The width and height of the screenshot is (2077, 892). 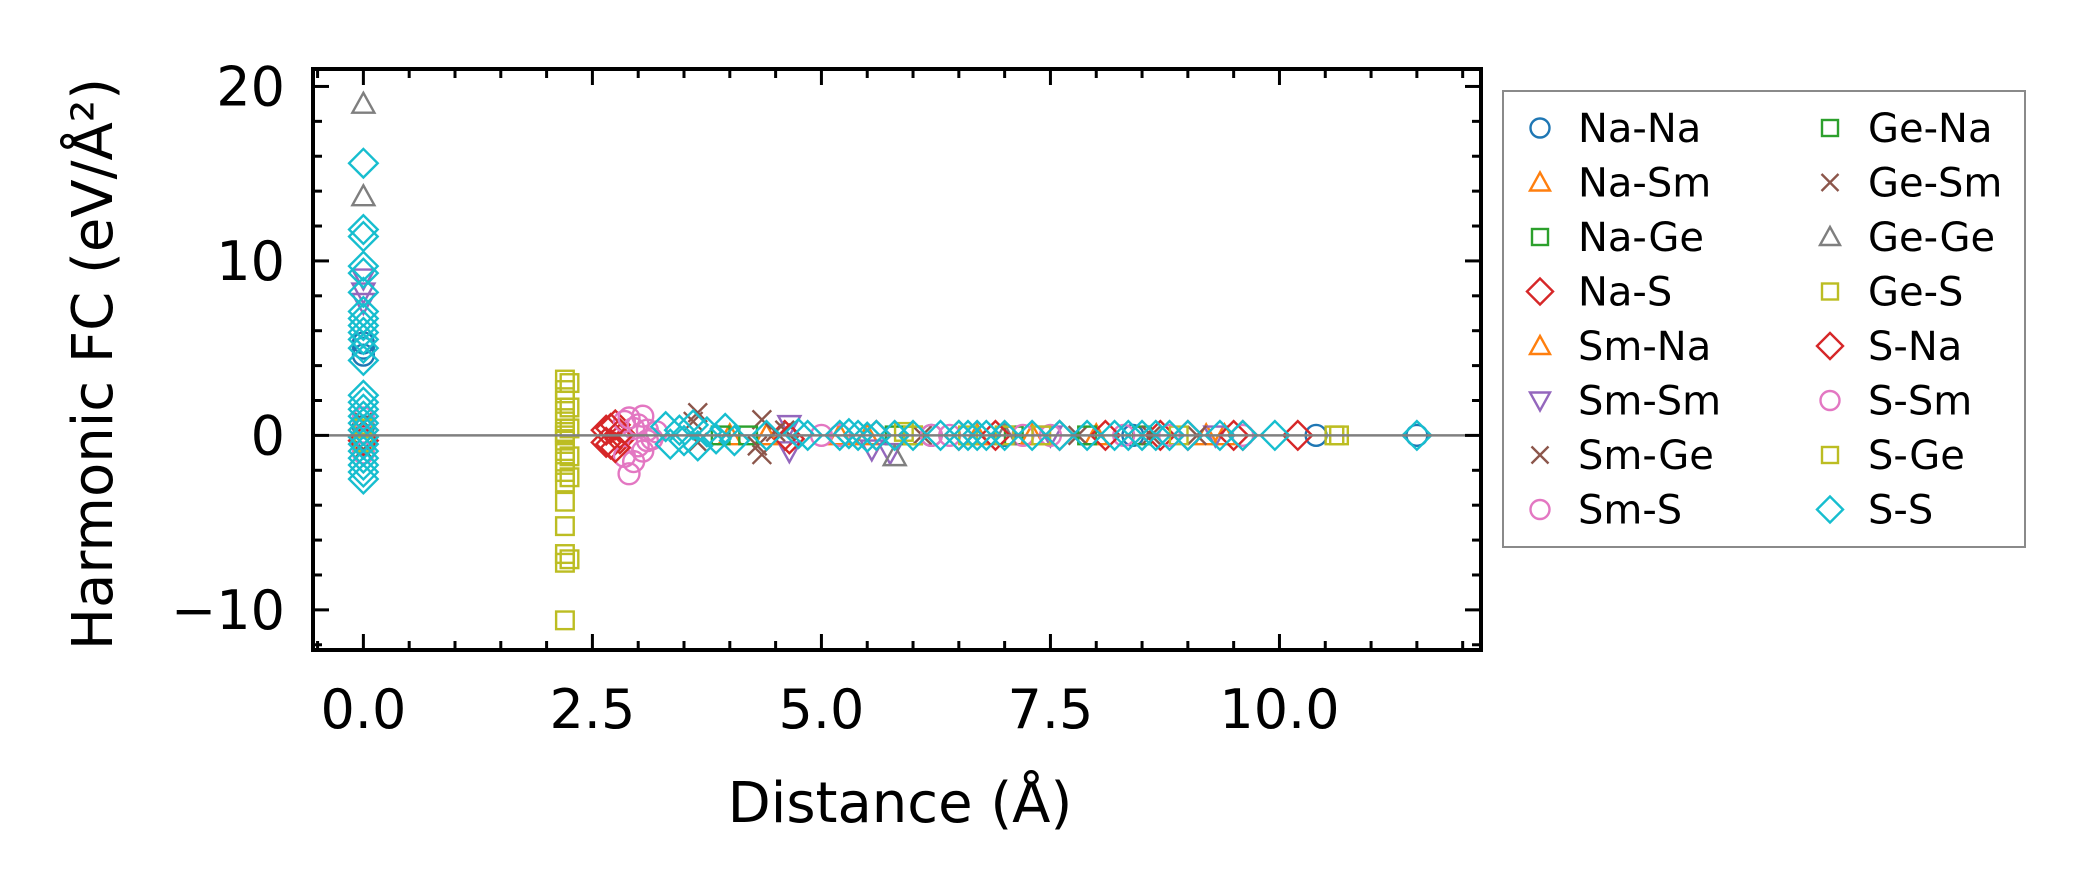 I want to click on series-s-ge, so click(x=954, y=471).